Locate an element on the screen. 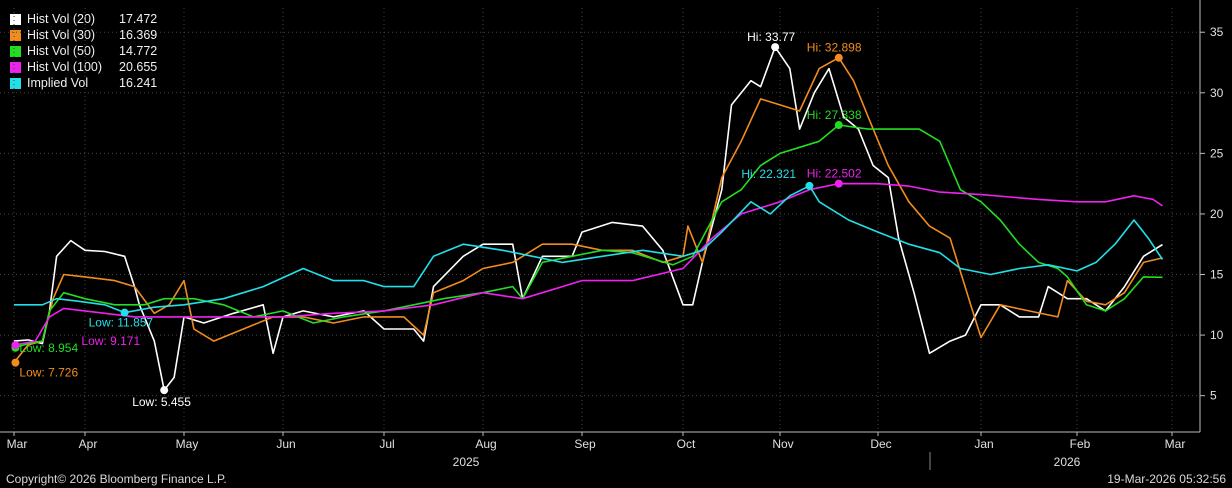 This screenshot has width=1232, height=488. legend-series-name: Implied Vol is located at coordinates (58, 83).